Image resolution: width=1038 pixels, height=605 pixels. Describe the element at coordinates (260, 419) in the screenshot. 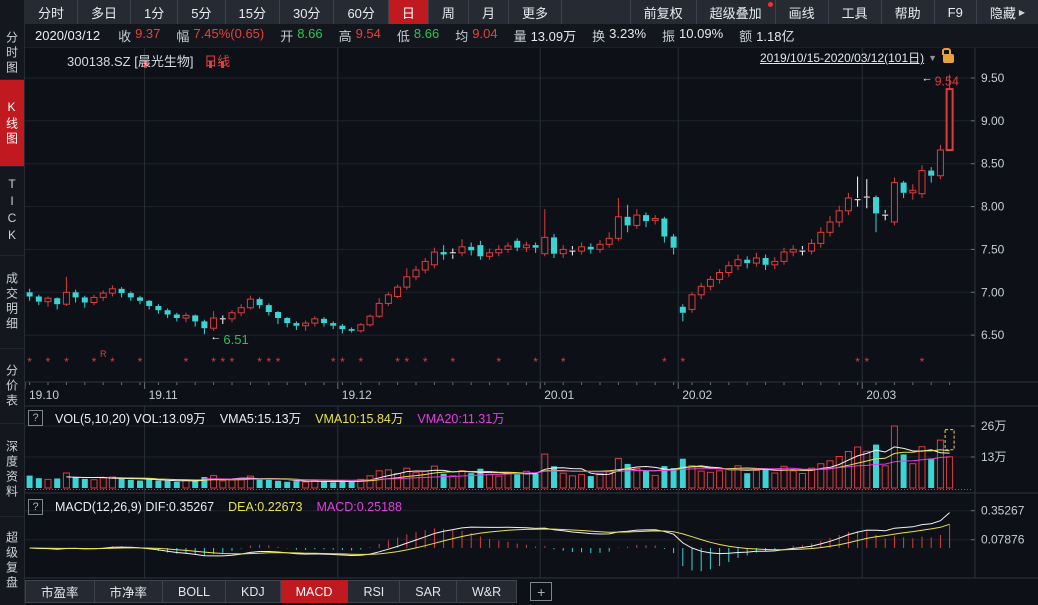

I see `vma5-label: VMA5:15.13万` at that location.